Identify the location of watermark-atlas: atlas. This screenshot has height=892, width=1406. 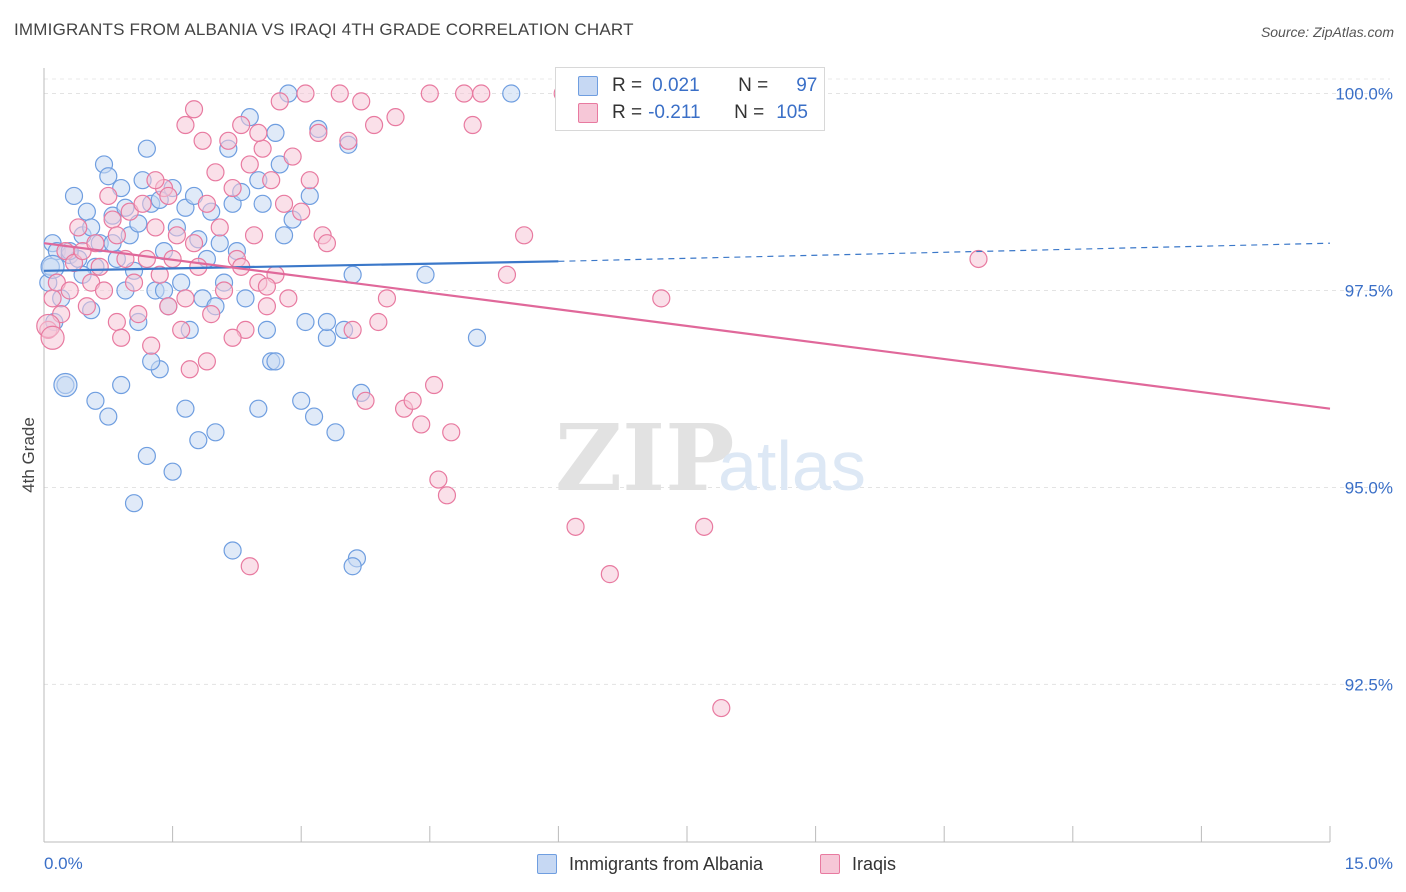
(792, 466).